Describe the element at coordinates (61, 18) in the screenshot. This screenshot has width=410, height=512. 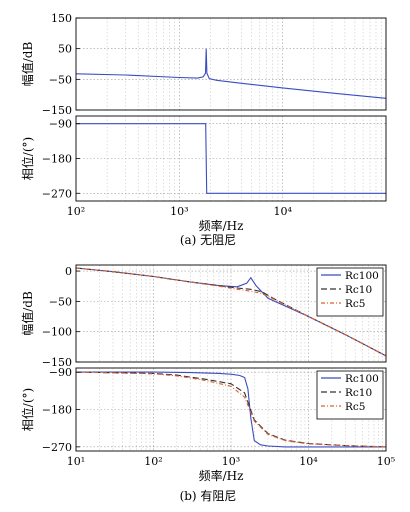
I see `y-tick-label: 150` at that location.